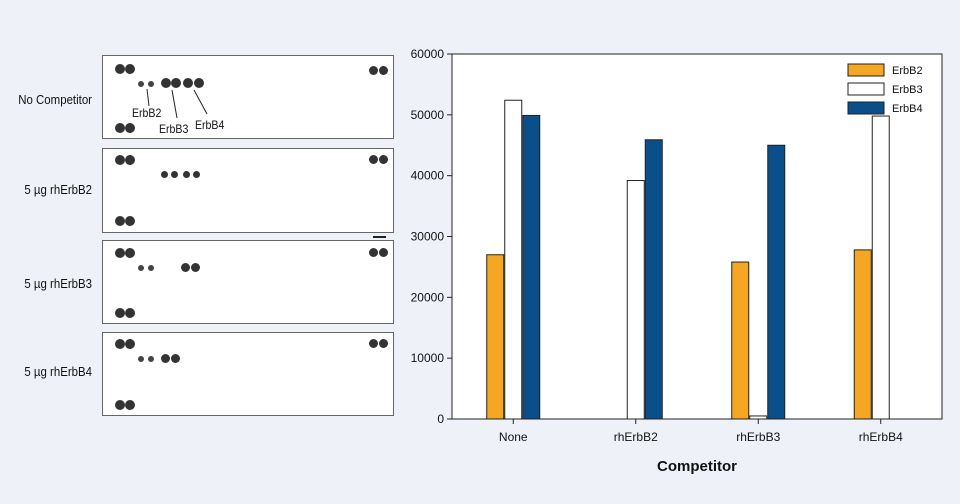 The height and width of the screenshot is (504, 960). What do you see at coordinates (907, 71) in the screenshot?
I see `legend-label-erbb2: ErbB2` at bounding box center [907, 71].